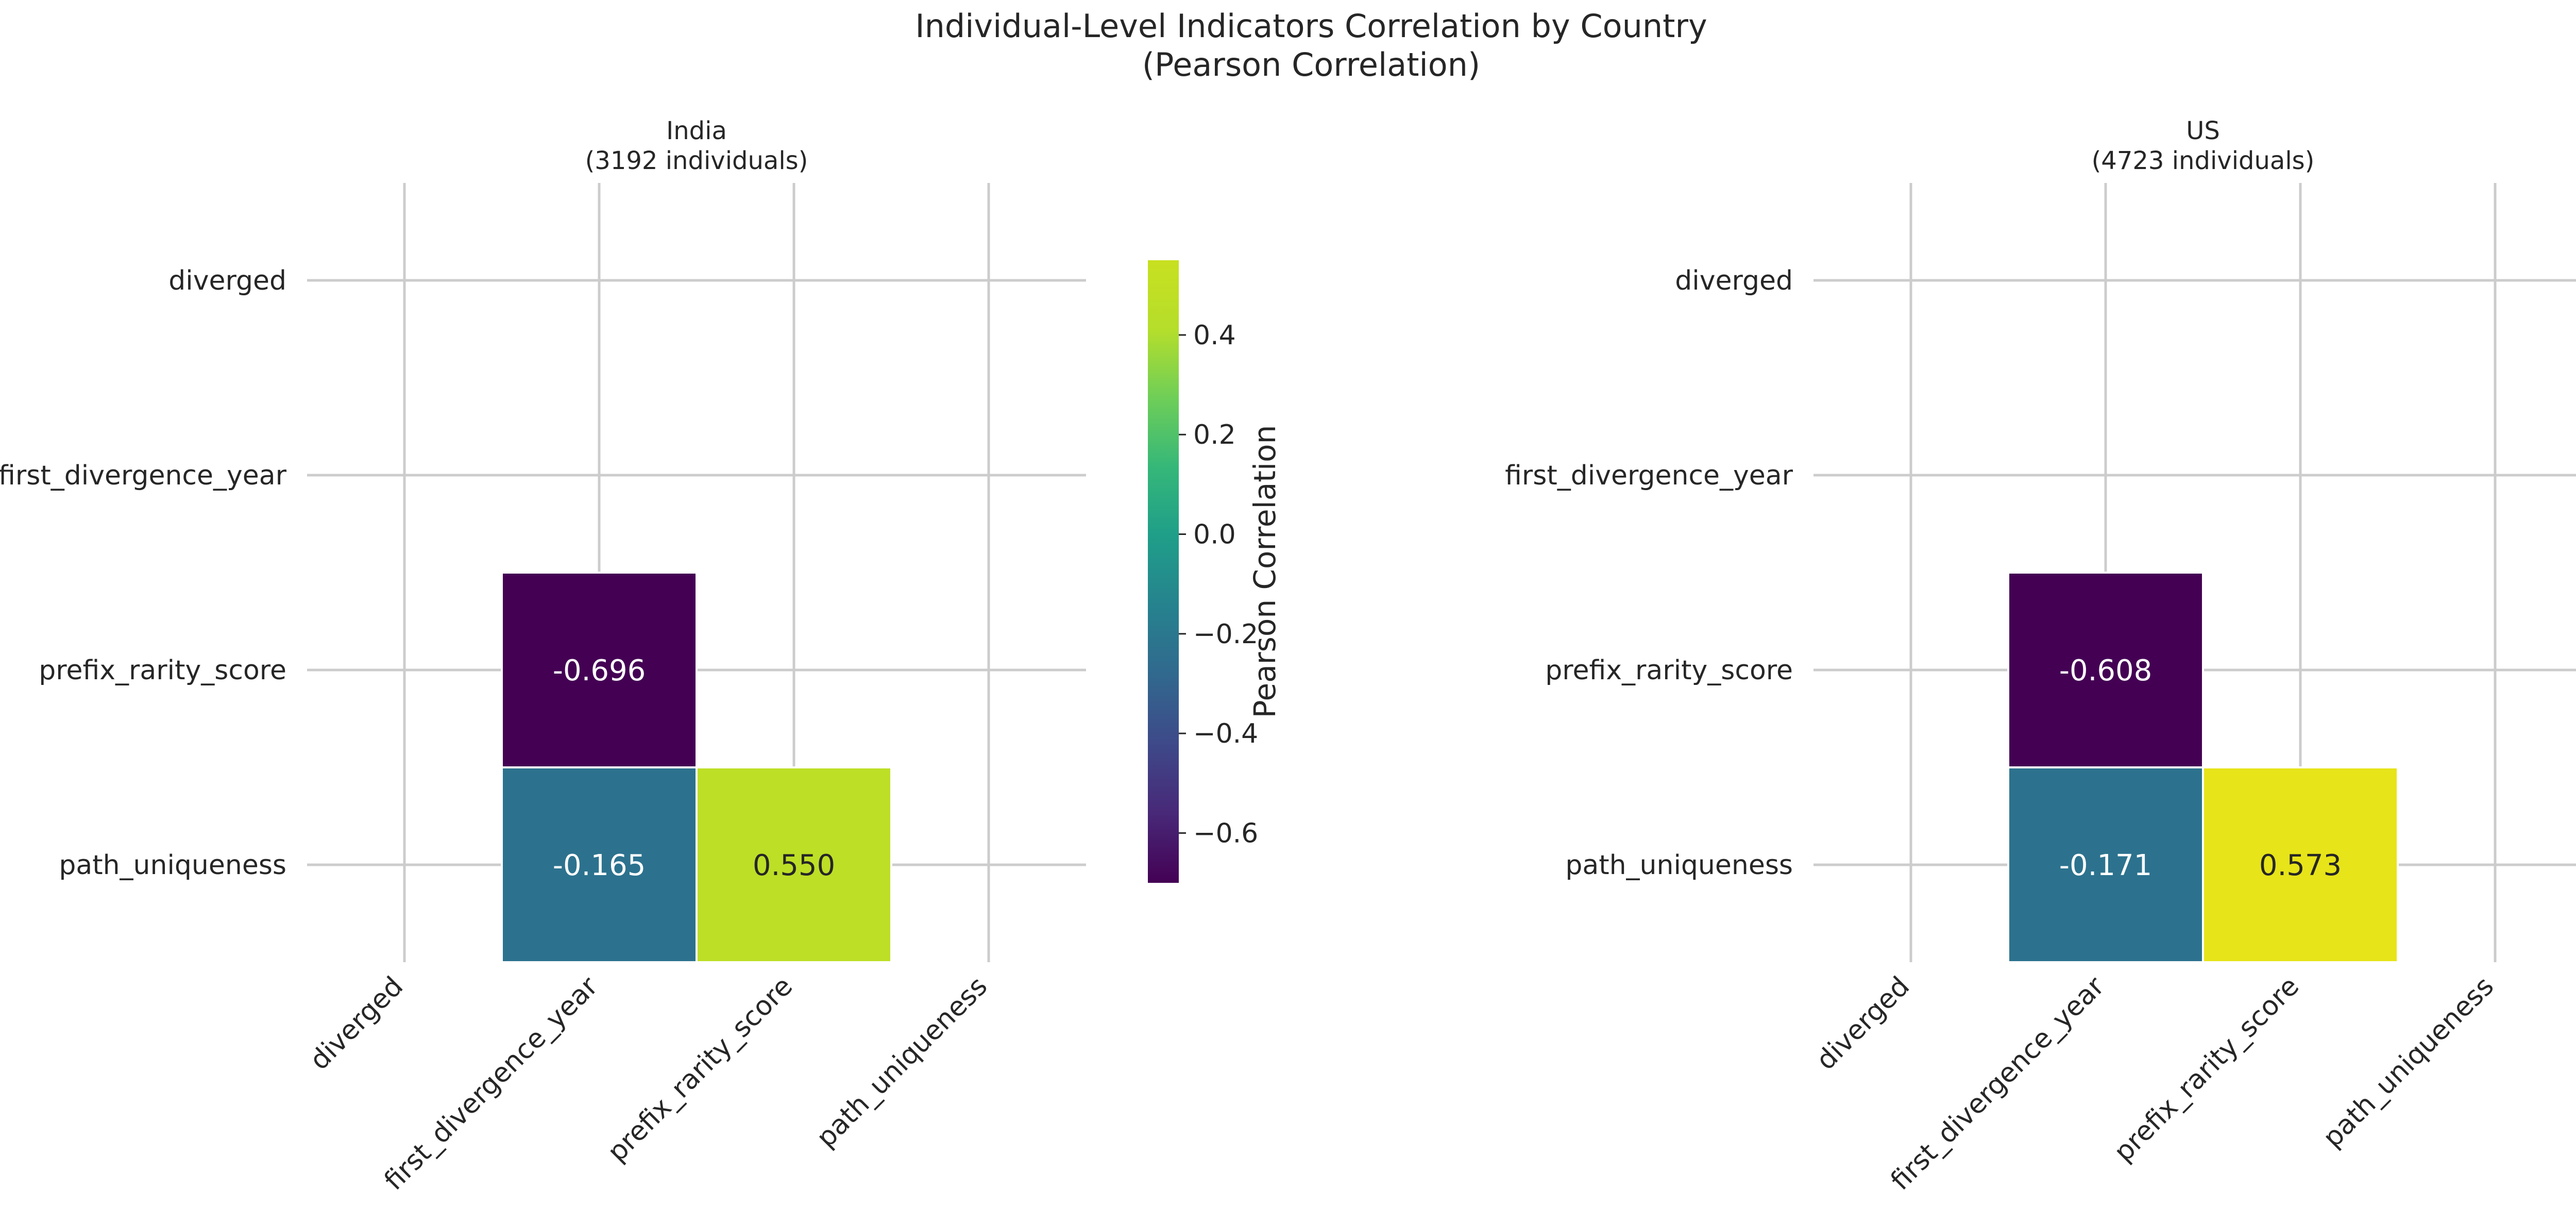  What do you see at coordinates (1163, 571) in the screenshot?
I see `colorbar-gradient` at bounding box center [1163, 571].